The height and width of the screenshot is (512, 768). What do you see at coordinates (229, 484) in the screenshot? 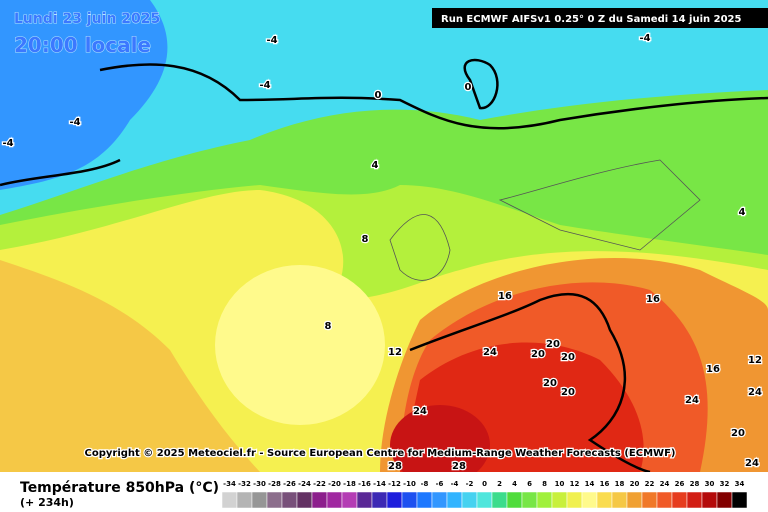
I see `scale-label: -34` at bounding box center [229, 484].